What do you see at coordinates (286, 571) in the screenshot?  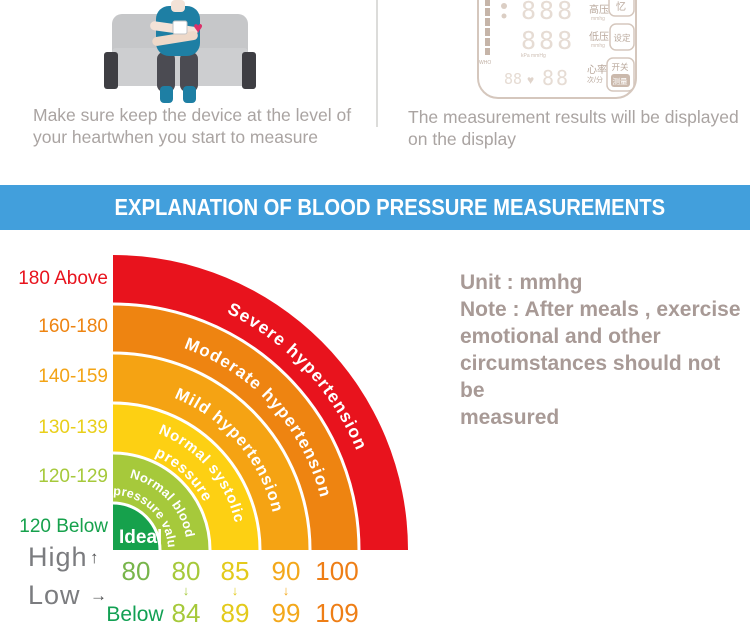 I see `diastolic-top-mild: 90` at bounding box center [286, 571].